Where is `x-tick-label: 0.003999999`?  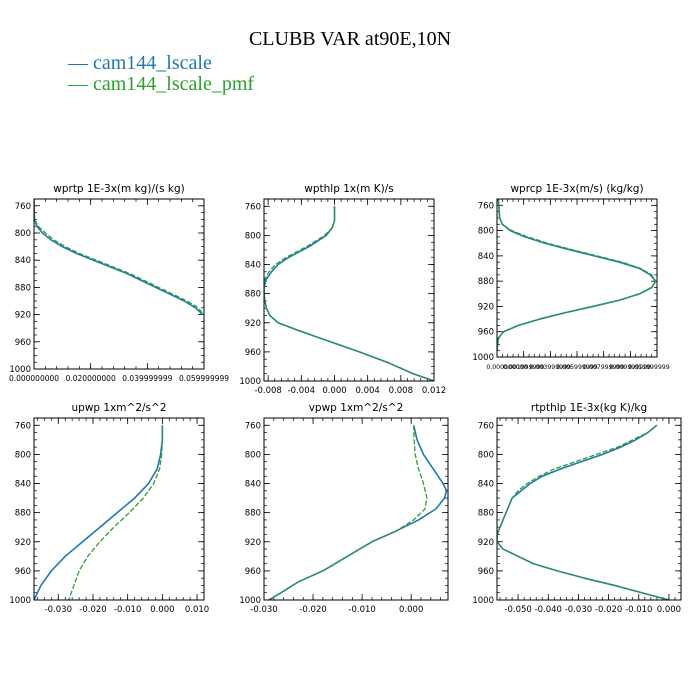 x-tick-label: 0.003999999 is located at coordinates (550, 367).